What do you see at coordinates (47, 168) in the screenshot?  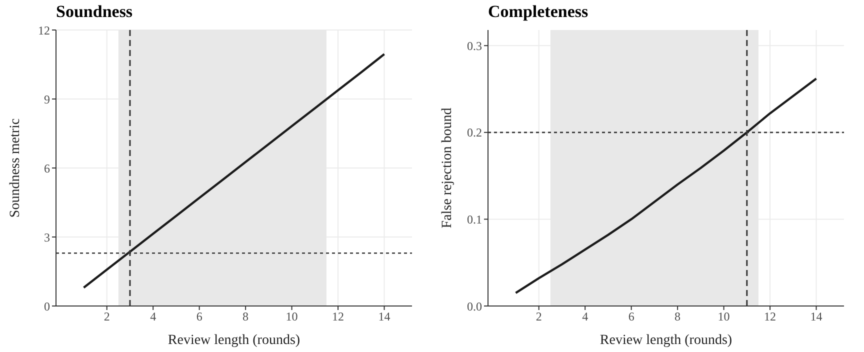 I see `y-tick-label: 6` at bounding box center [47, 168].